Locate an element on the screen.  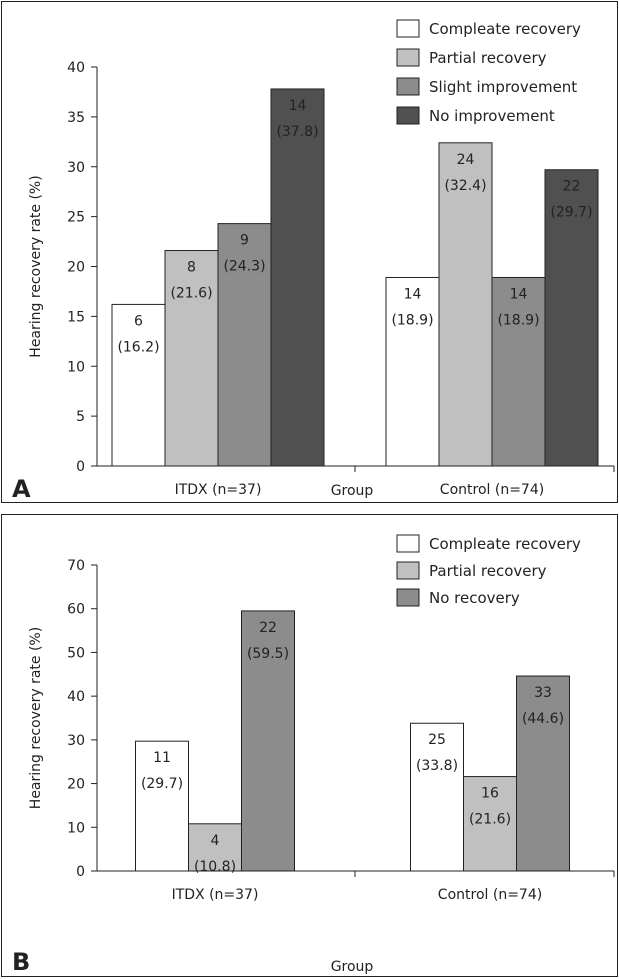
bar-percent-label: (33.8) is located at coordinates (437, 766).